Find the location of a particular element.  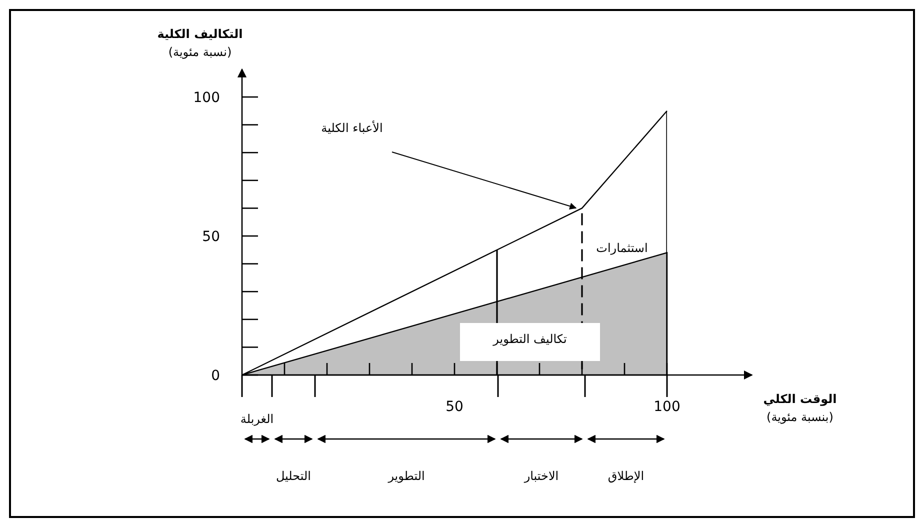

y-tick-label: 0 is located at coordinates (215, 376).